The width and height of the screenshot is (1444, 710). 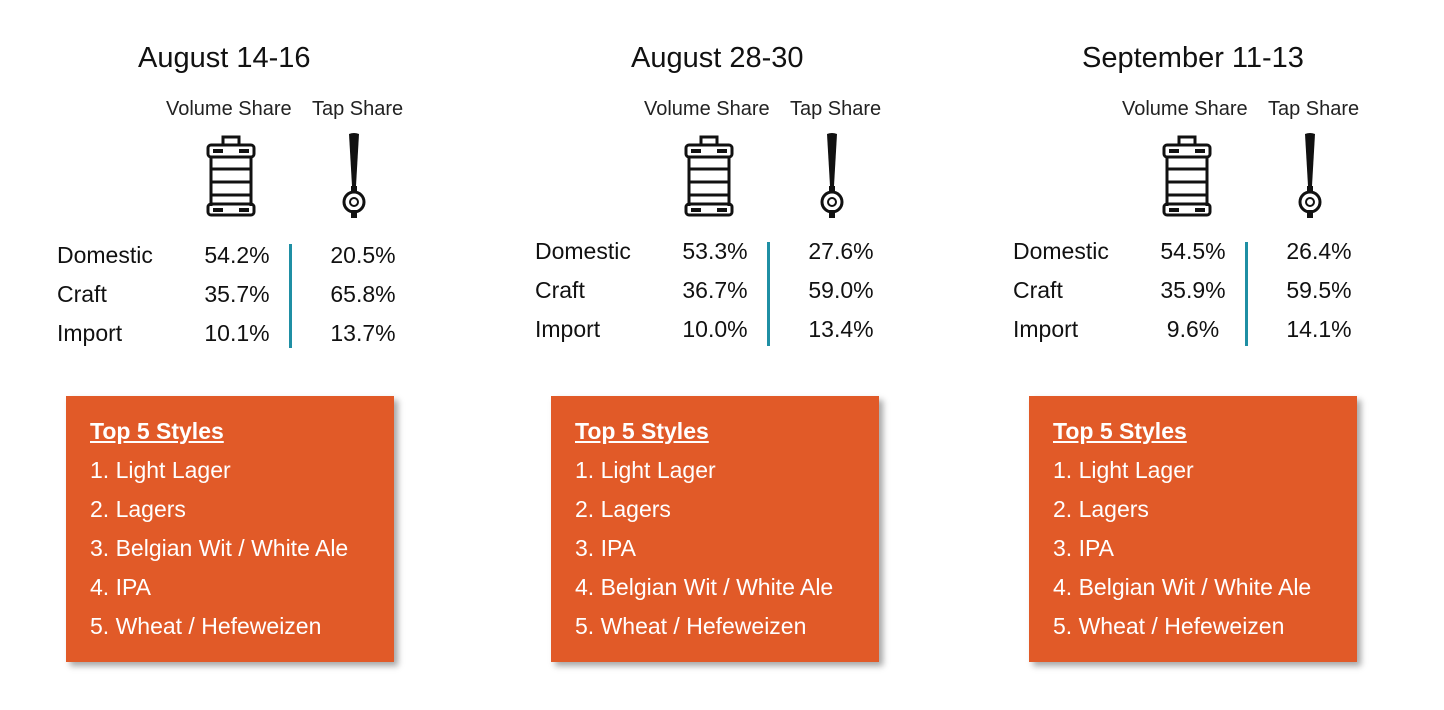 I want to click on tap-share-value: 59.0%, so click(x=841, y=290).